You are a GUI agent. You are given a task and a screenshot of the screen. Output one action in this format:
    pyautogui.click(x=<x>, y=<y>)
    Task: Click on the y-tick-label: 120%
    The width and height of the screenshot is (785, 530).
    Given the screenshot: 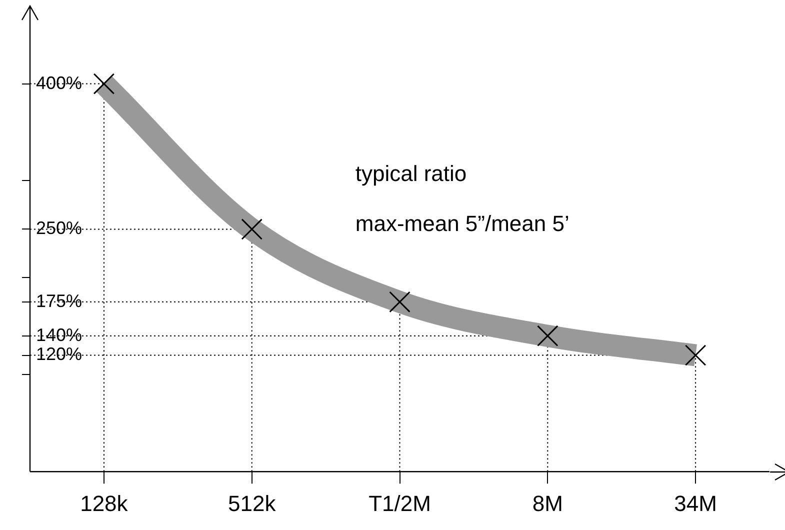 What is the action you would take?
    pyautogui.click(x=59, y=354)
    